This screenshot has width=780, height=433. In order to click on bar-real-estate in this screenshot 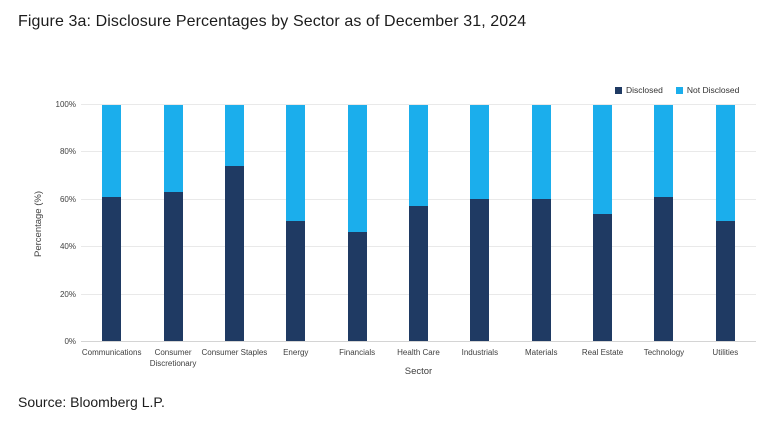, I will do `click(603, 223)`.